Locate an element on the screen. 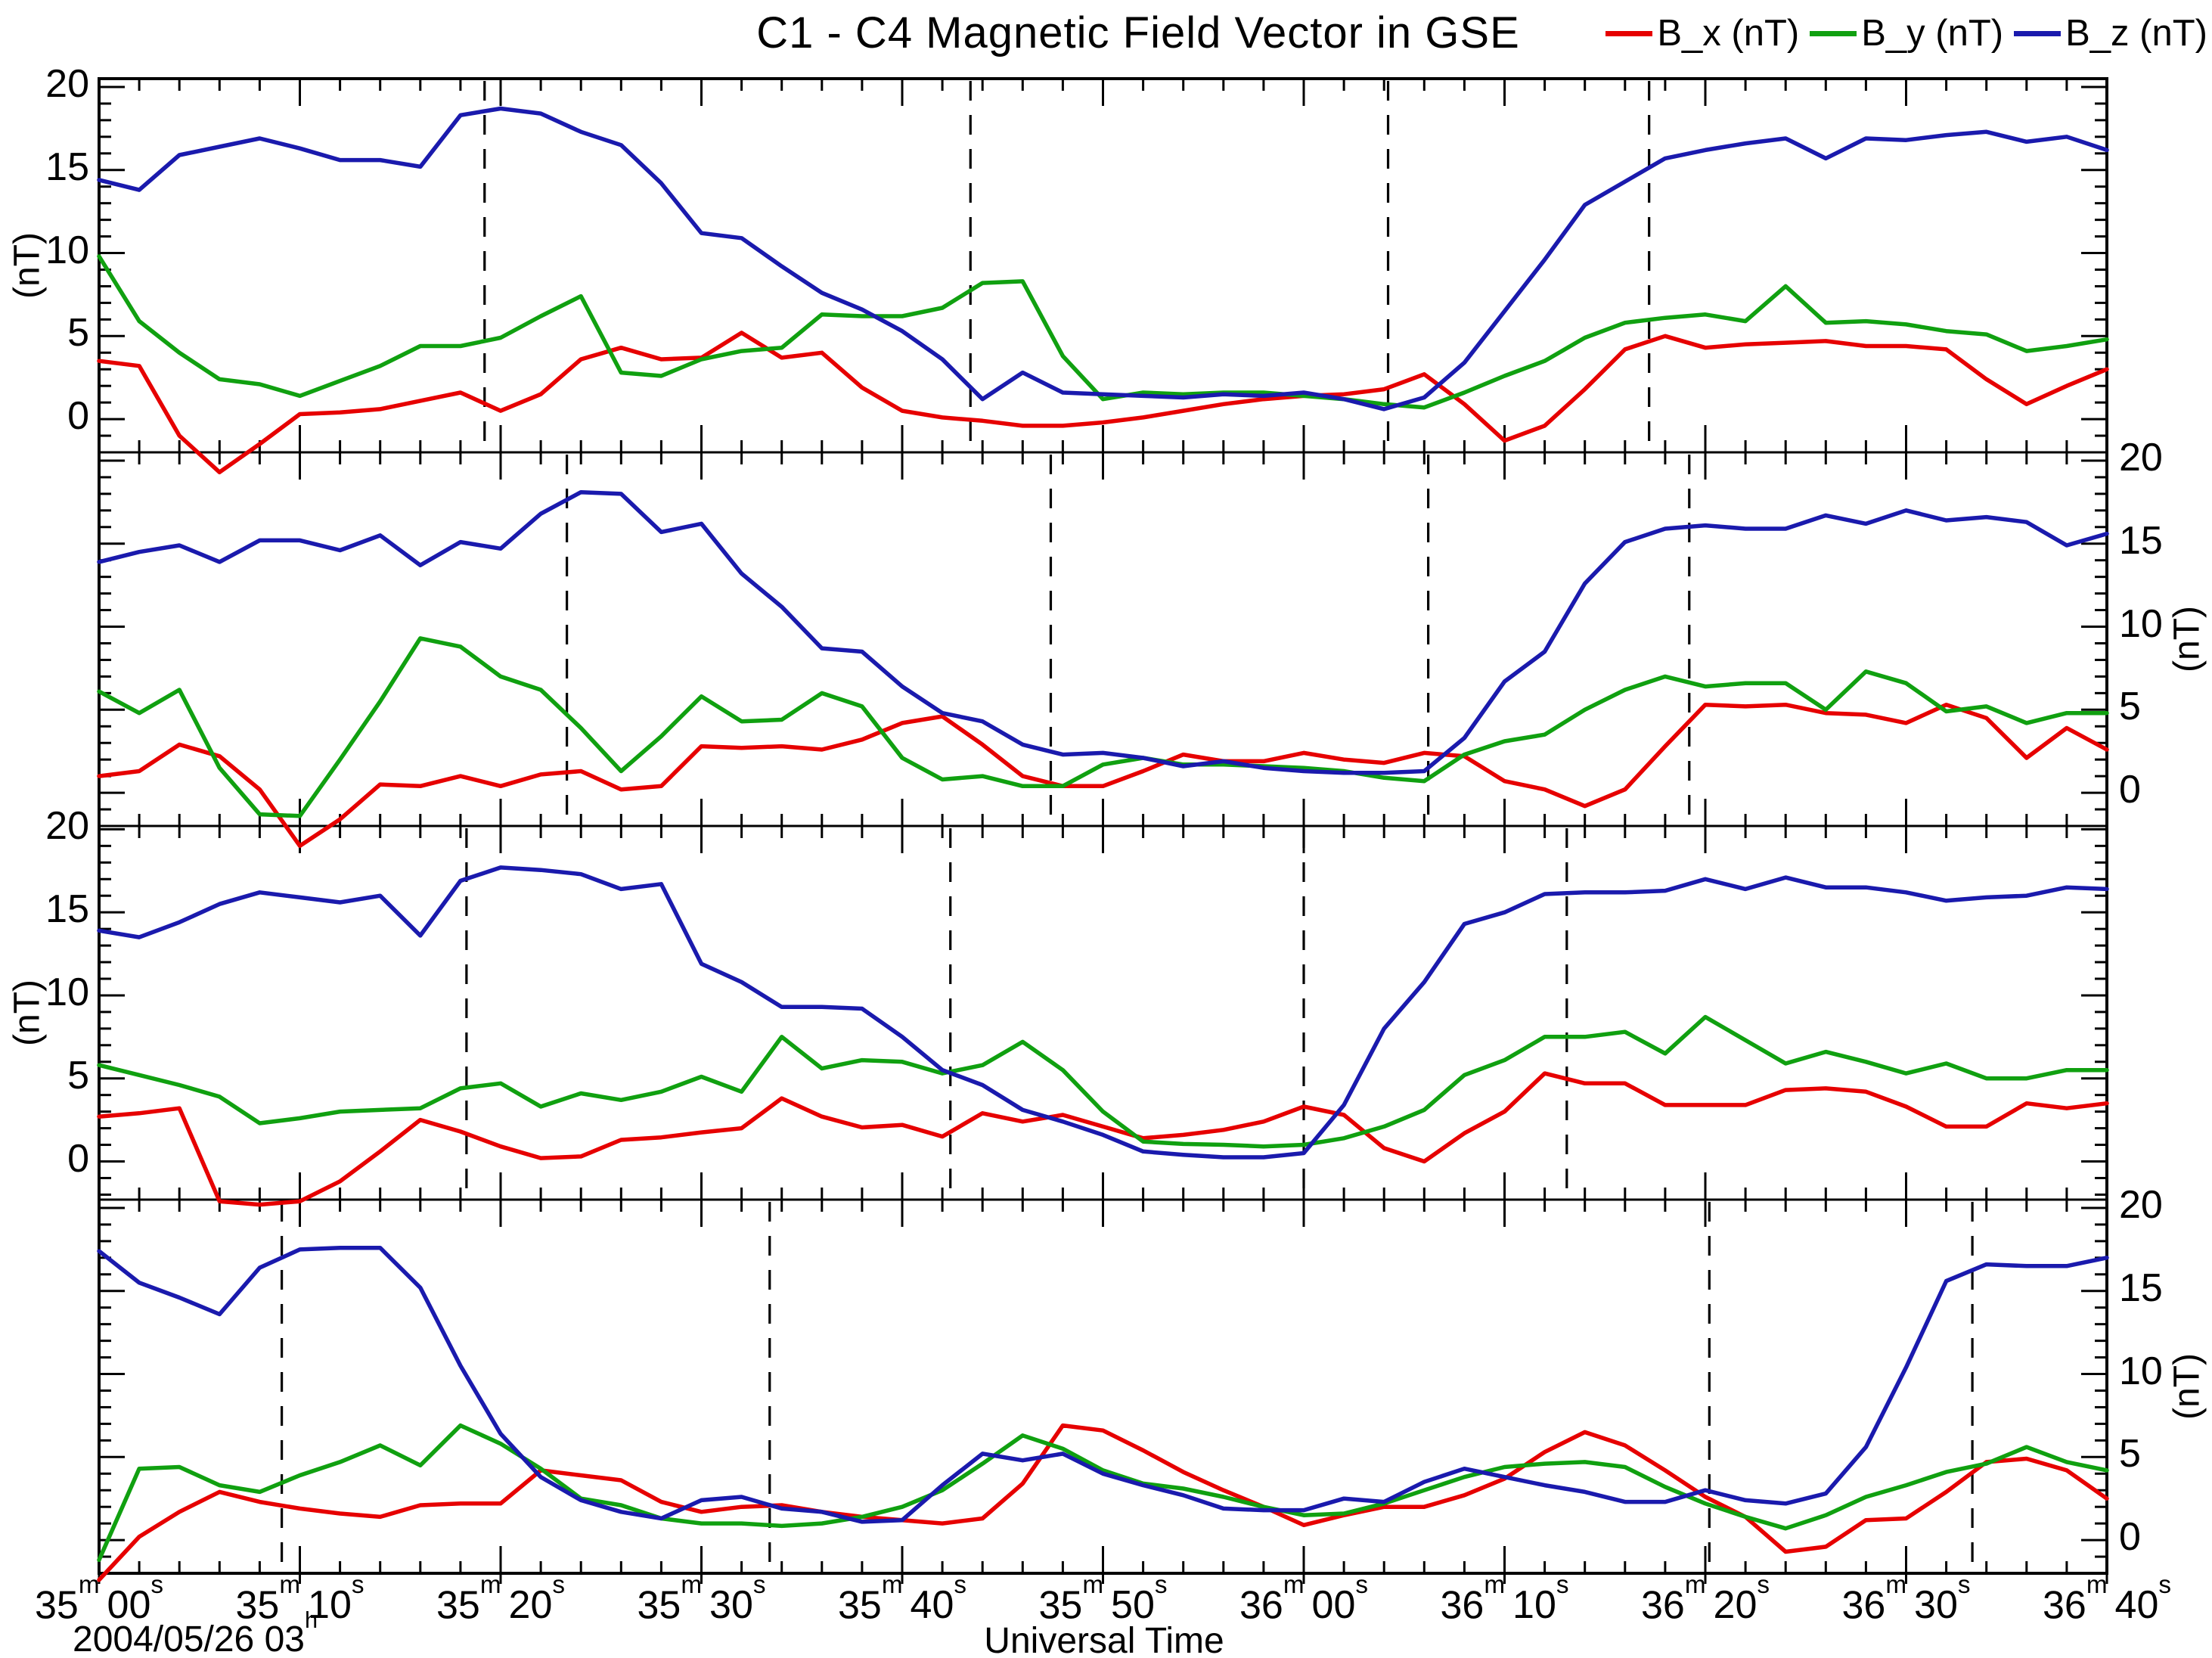 The height and width of the screenshot is (1658, 2212). legend: B_x (nT) B_y (nT) B_z (nT) is located at coordinates (1906, 33).